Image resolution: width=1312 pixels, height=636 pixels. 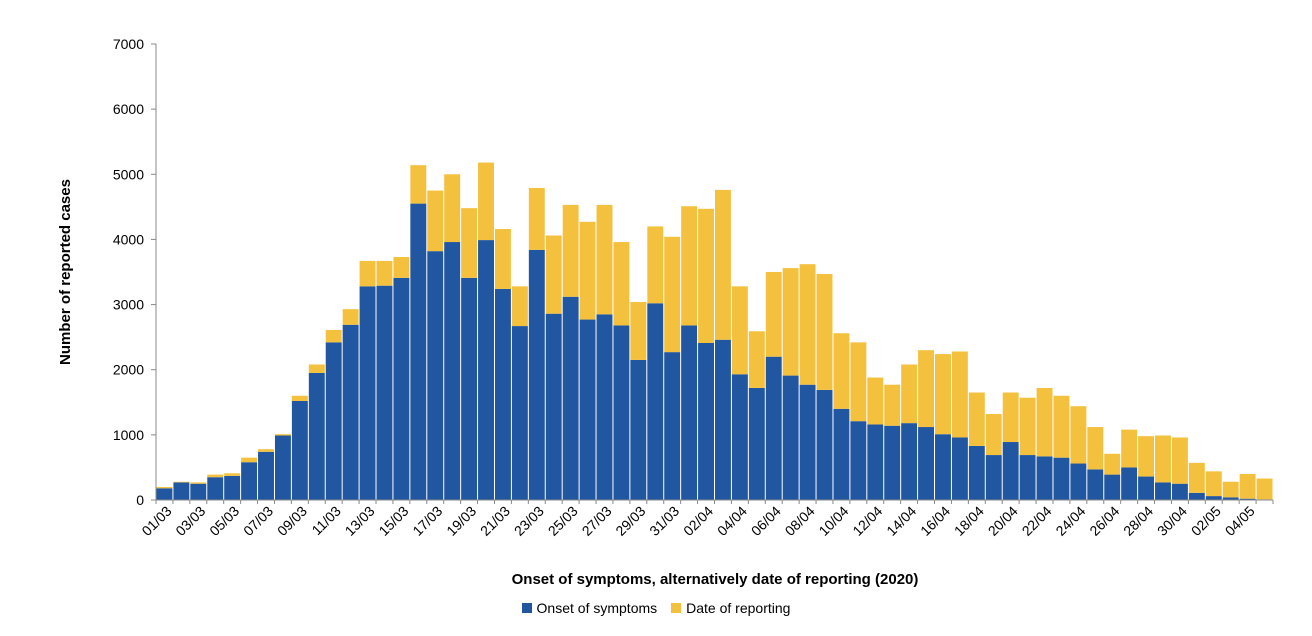 What do you see at coordinates (258, 521) in the screenshot?
I see `x-tick-label: 07/03` at bounding box center [258, 521].